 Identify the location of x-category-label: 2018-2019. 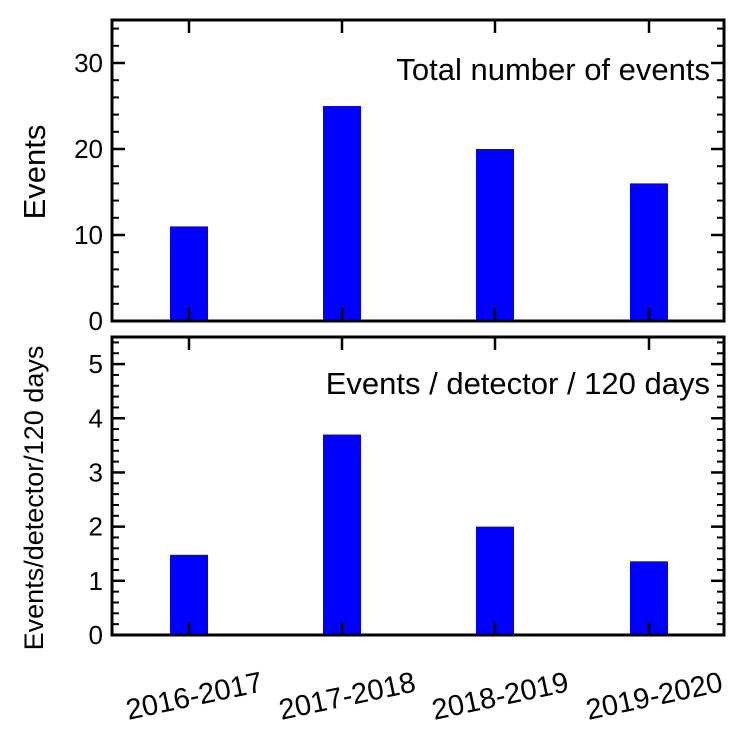
(500, 697).